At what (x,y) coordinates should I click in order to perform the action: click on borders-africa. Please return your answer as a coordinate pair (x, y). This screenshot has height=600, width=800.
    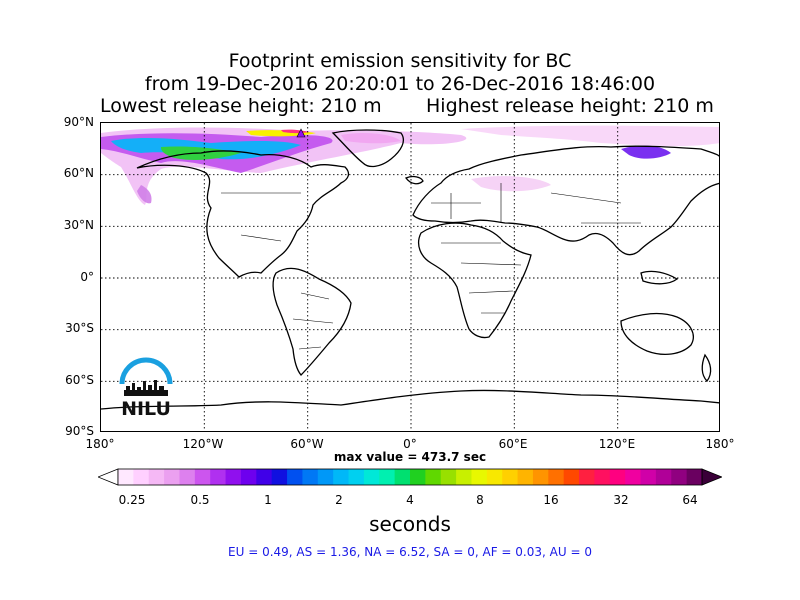
    Looking at the image, I should click on (481, 278).